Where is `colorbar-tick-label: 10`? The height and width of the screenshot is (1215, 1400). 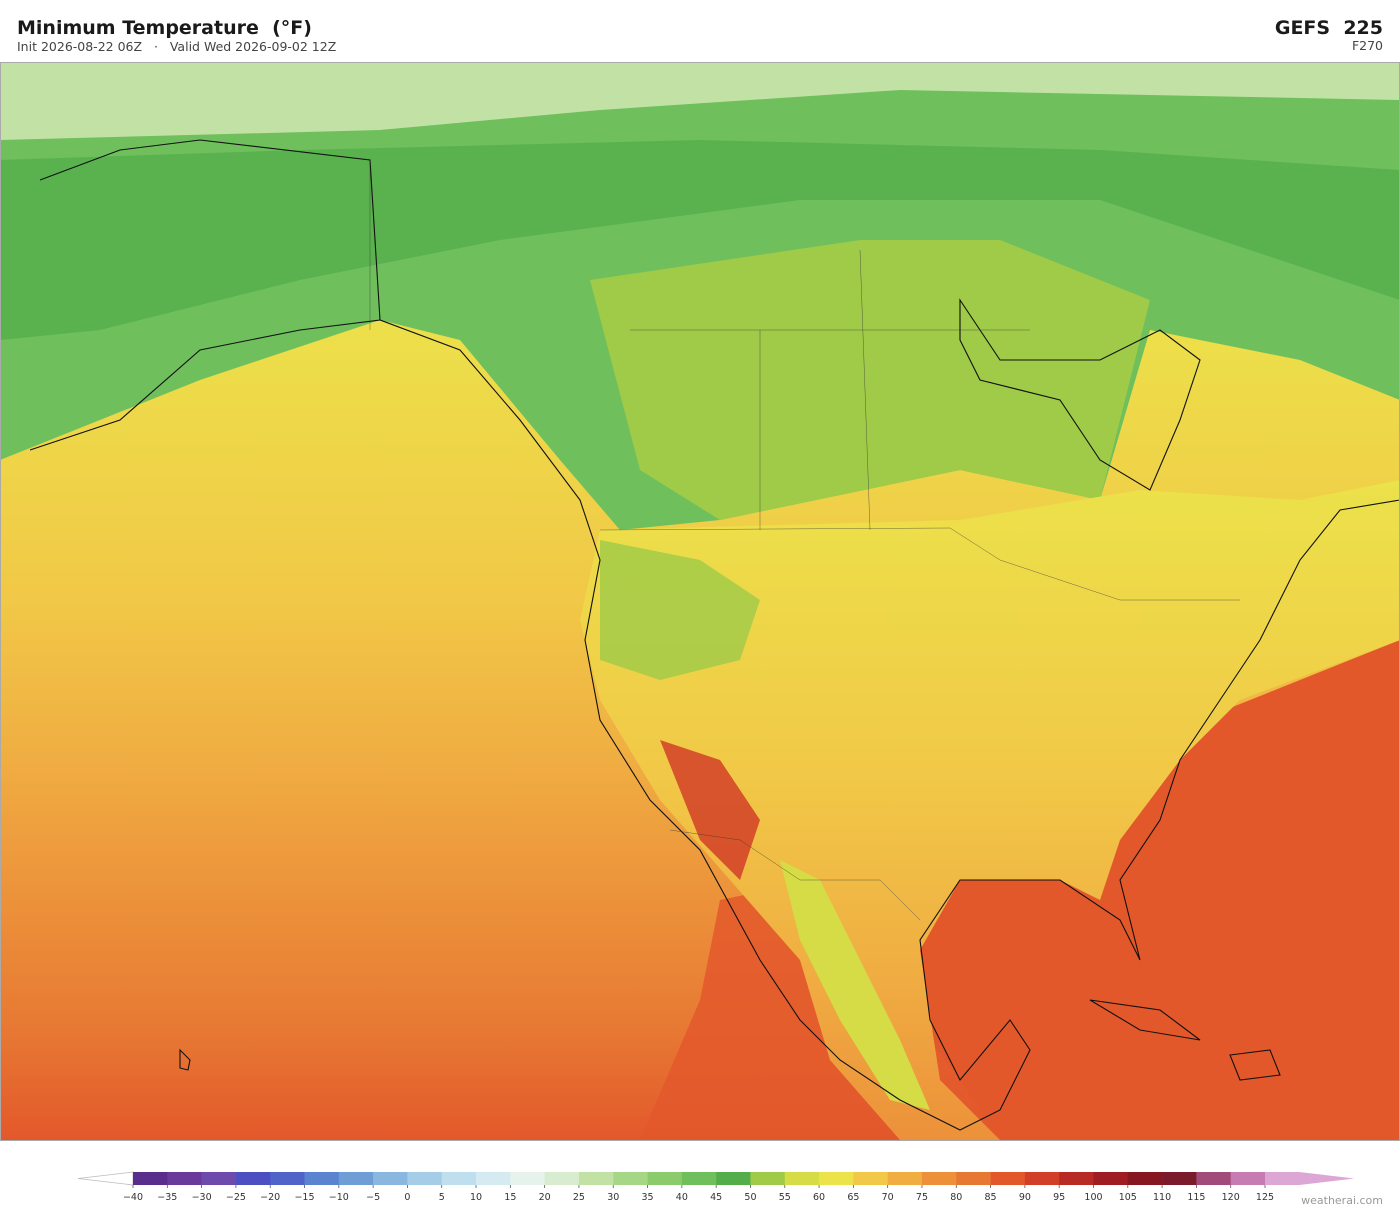 colorbar-tick-label: 10 is located at coordinates (476, 1197).